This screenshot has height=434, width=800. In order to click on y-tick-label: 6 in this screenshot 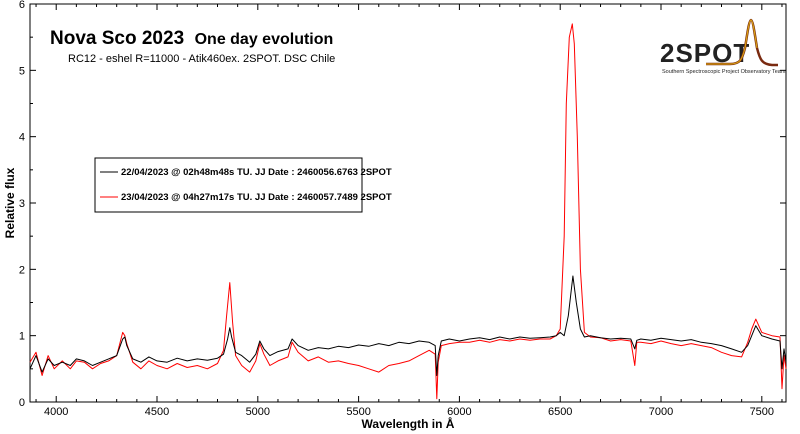, I will do `click(22, 5)`.